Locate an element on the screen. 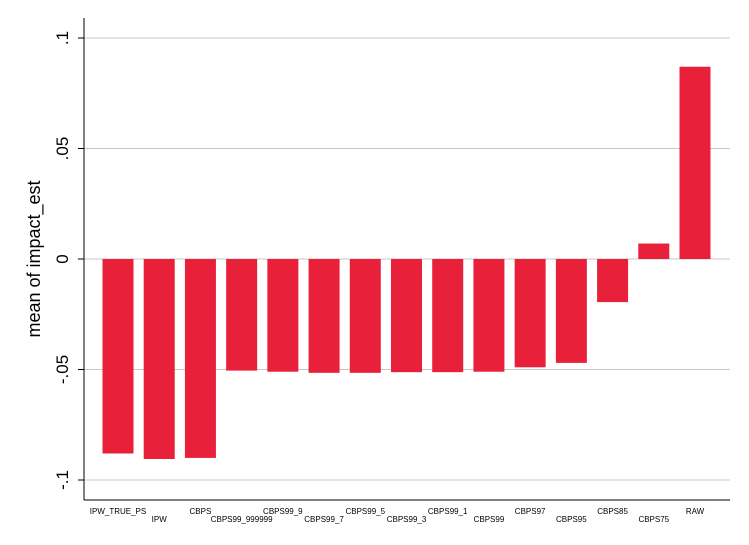 Image resolution: width=749 pixels, height=545 pixels. y-ticks: .1 .05 0 -.05 -.1 is located at coordinates (68, 260).